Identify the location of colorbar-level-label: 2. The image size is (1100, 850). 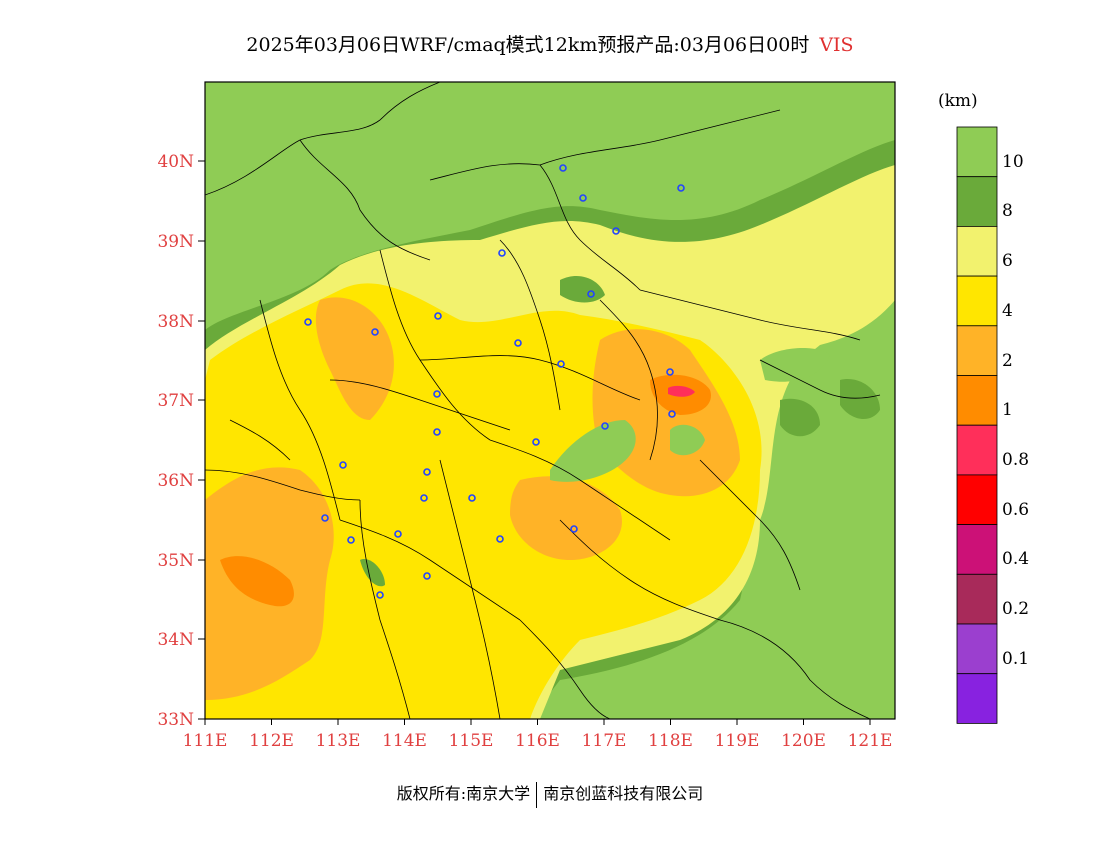
(1007, 360).